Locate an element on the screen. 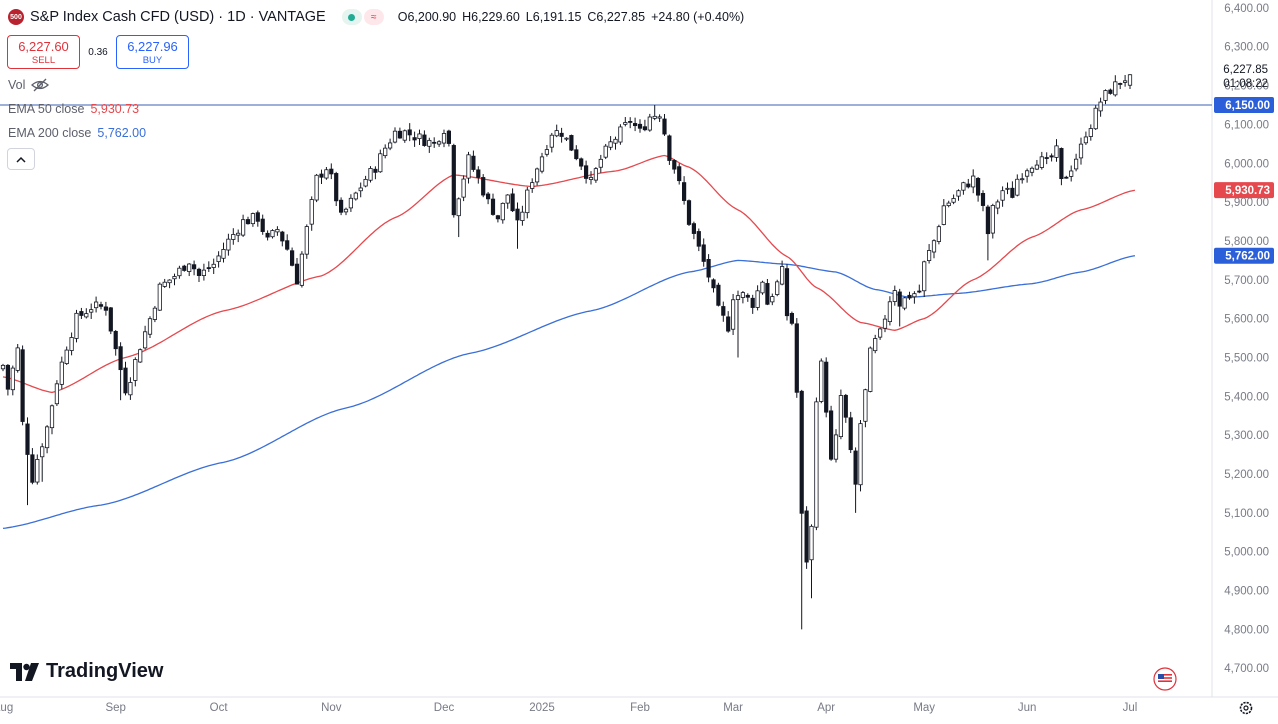 Image resolution: width=1278 pixels, height=724 pixels. hline-price-badge: 6,150.00 is located at coordinates (1247, 106).